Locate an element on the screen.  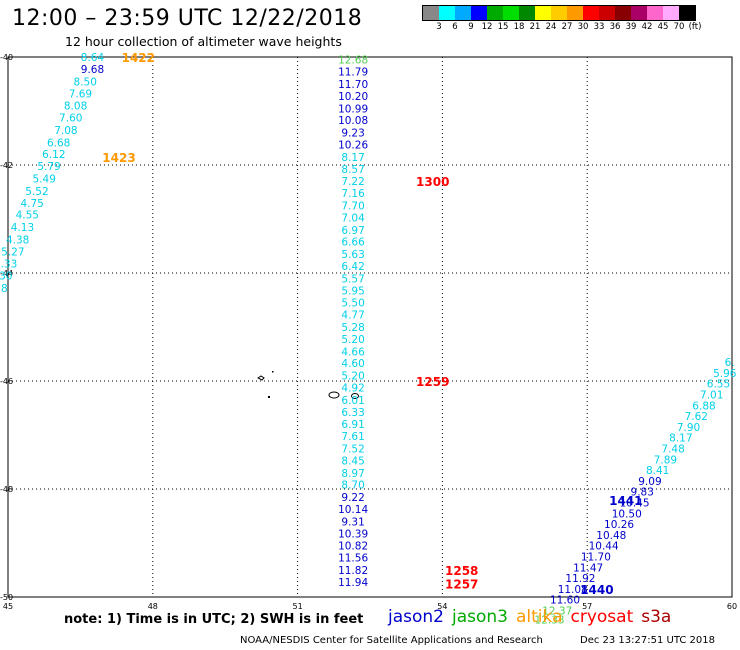
lat-tick-label: -44 is located at coordinates (6, 273).